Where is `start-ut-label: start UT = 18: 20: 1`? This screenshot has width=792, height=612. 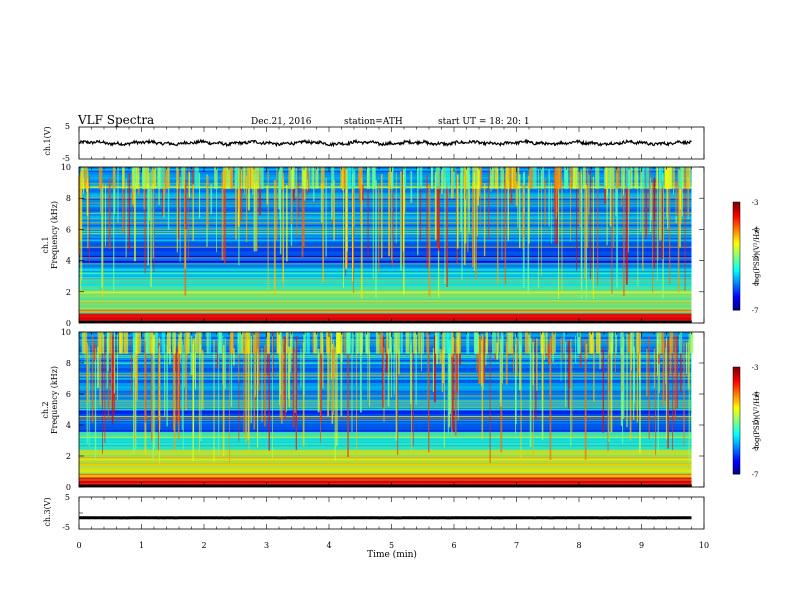 start-ut-label: start UT = 18: 20: 1 is located at coordinates (484, 122).